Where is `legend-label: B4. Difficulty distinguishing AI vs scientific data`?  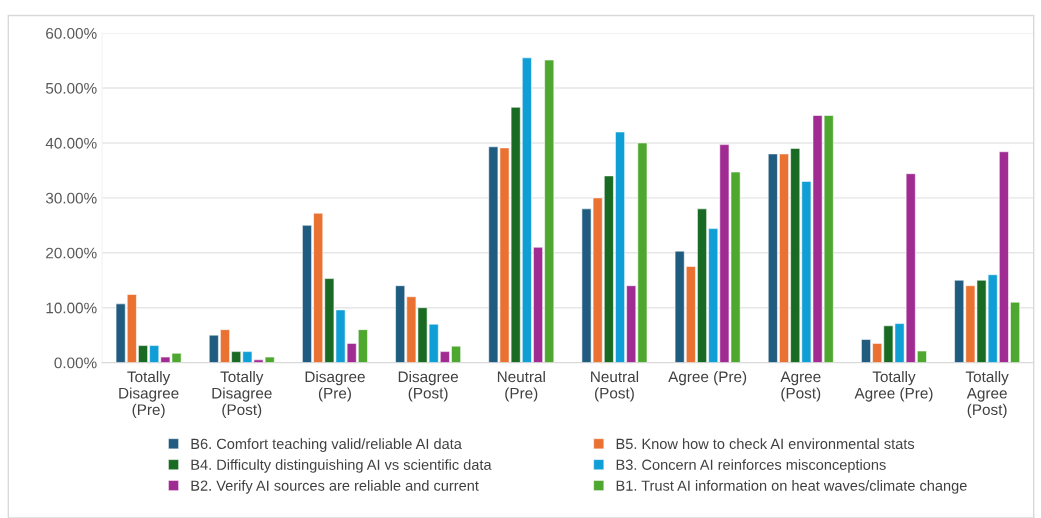 legend-label: B4. Difficulty distinguishing AI vs scientific data is located at coordinates (341, 466).